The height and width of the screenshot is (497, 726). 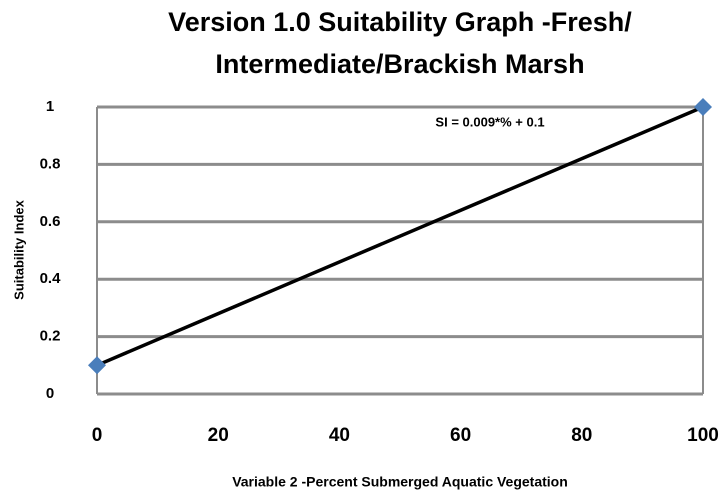 I want to click on chart-title-line: Version 1.0 Suitability Graph -Fresh/, so click(x=400, y=22).